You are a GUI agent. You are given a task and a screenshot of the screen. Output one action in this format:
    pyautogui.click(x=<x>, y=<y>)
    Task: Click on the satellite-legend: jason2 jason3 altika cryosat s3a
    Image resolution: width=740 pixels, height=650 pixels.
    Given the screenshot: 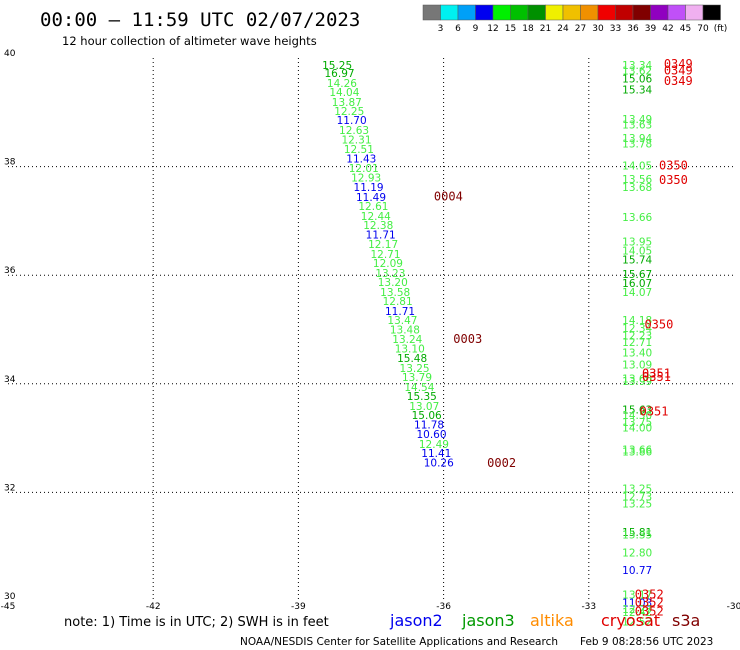 What is the action you would take?
    pyautogui.click(x=544, y=620)
    